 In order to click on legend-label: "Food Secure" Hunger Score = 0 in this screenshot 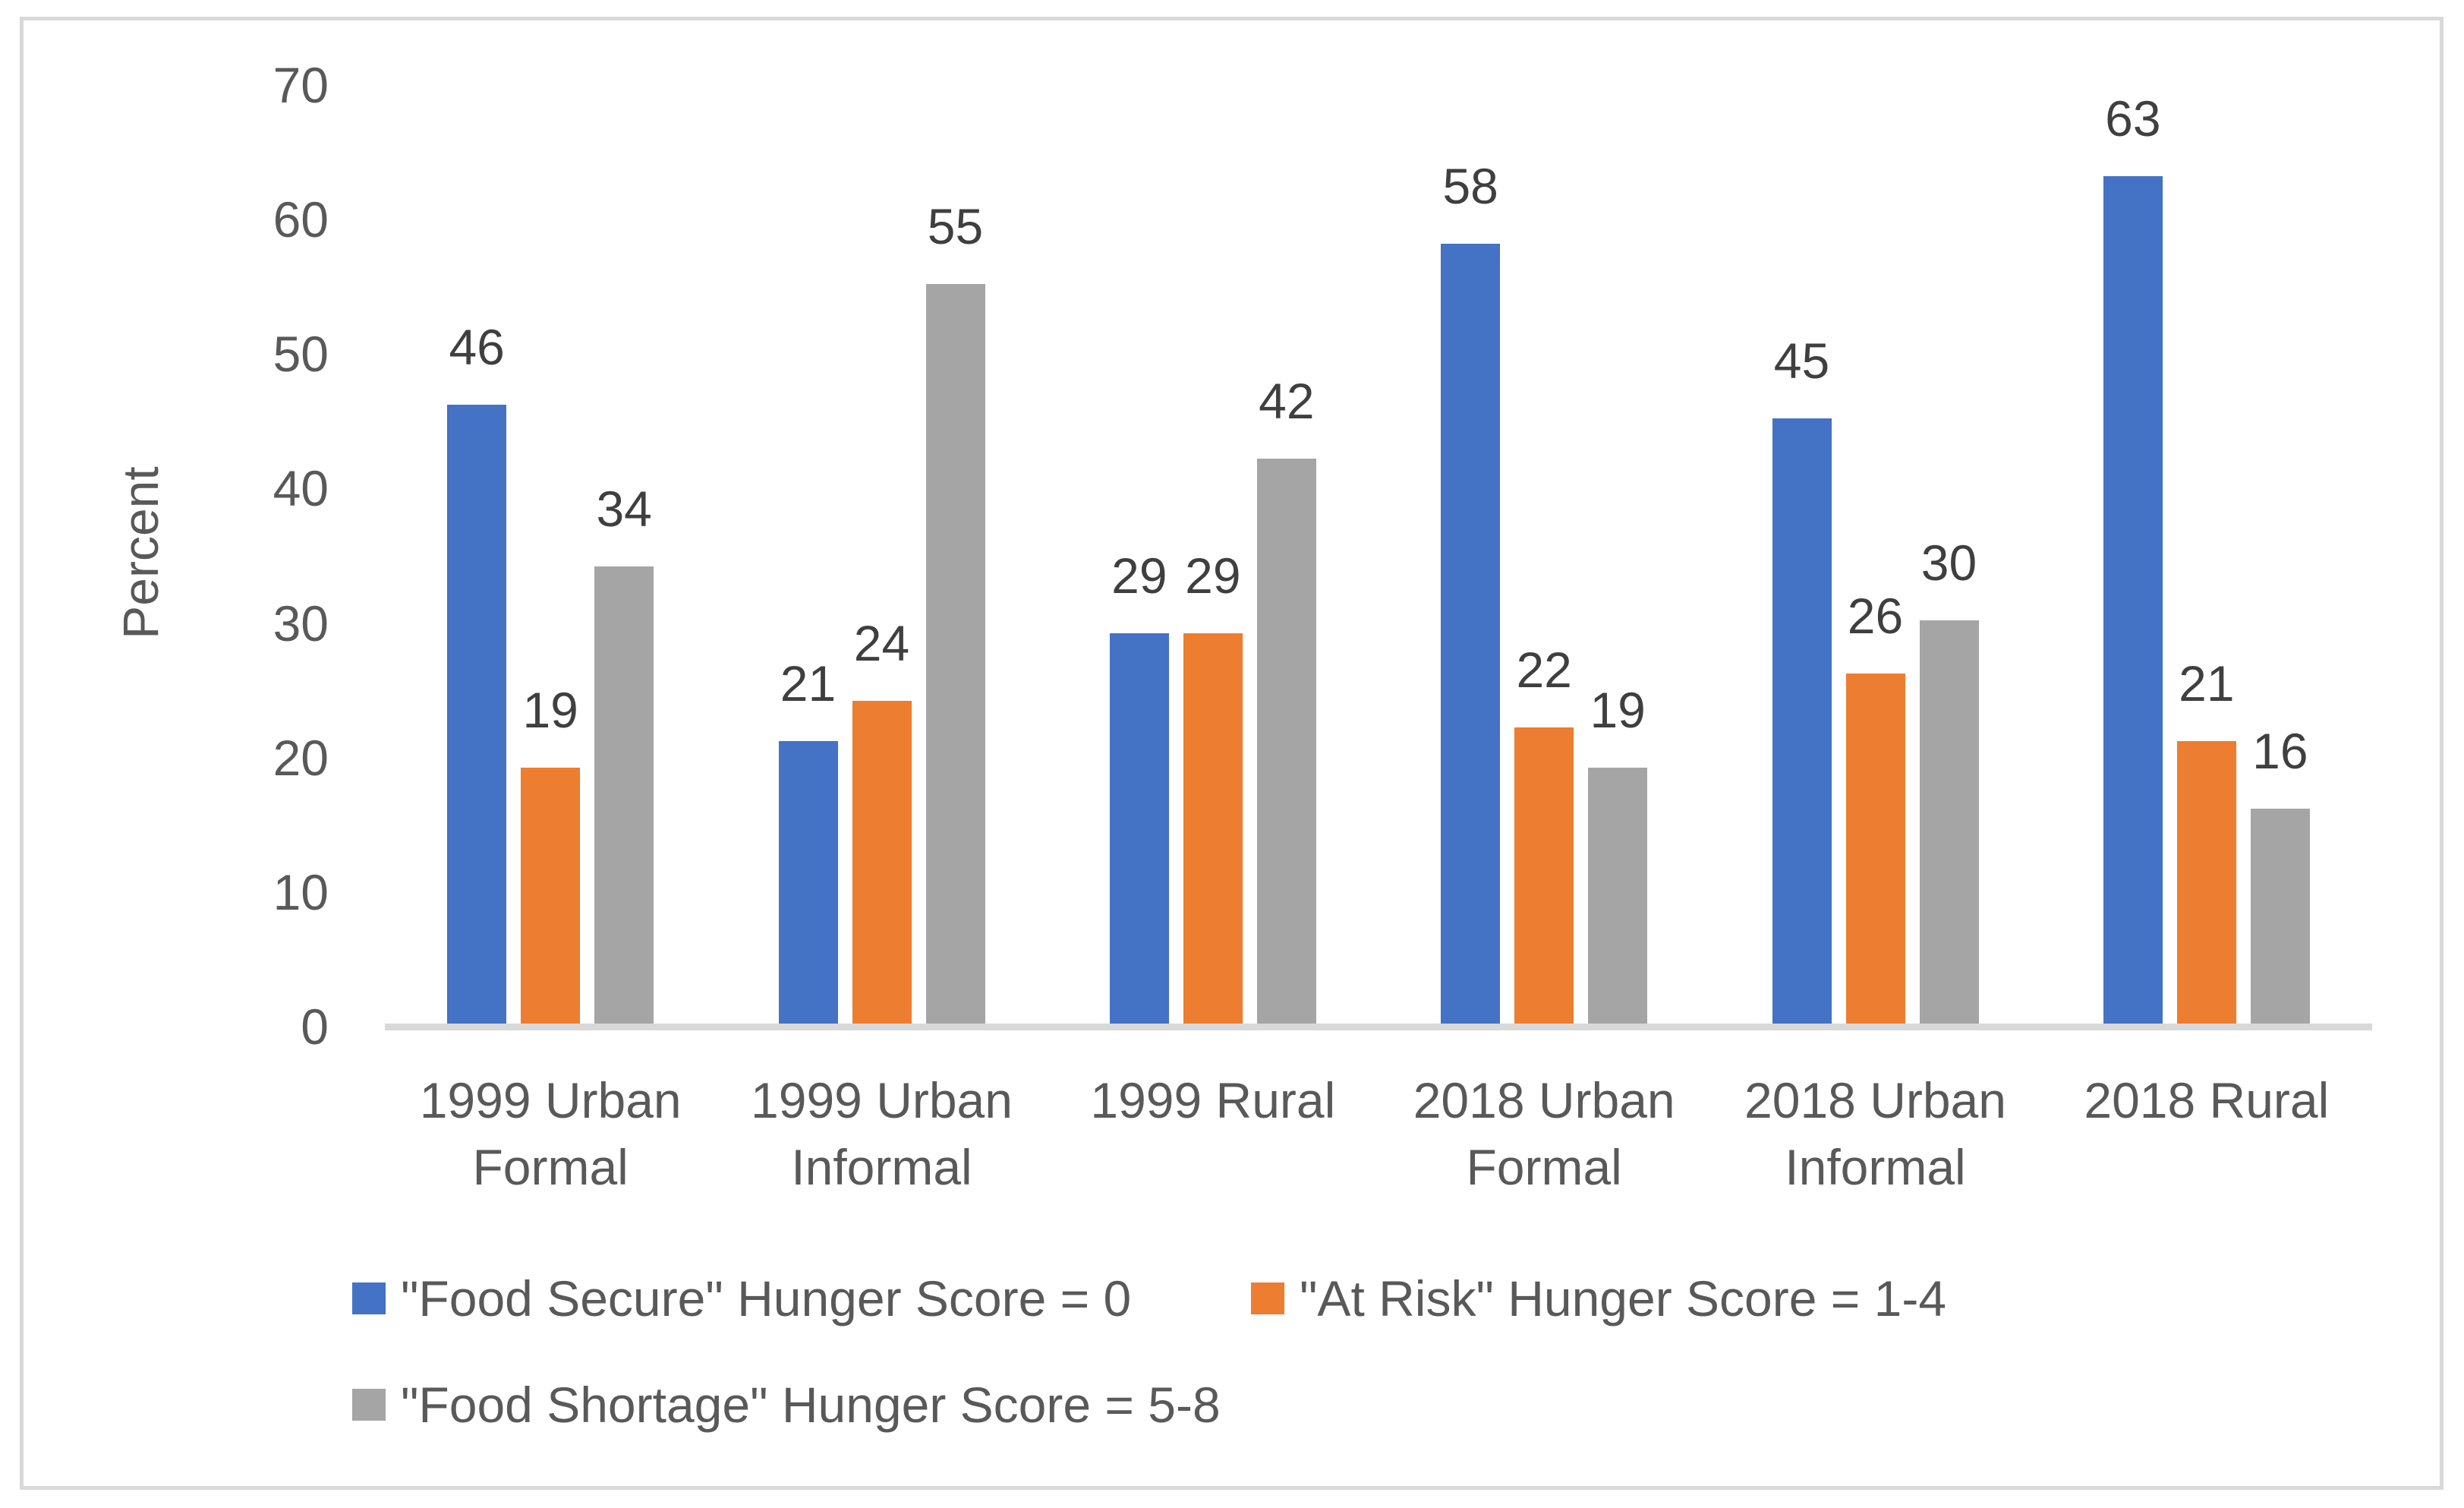, I will do `click(767, 1298)`.